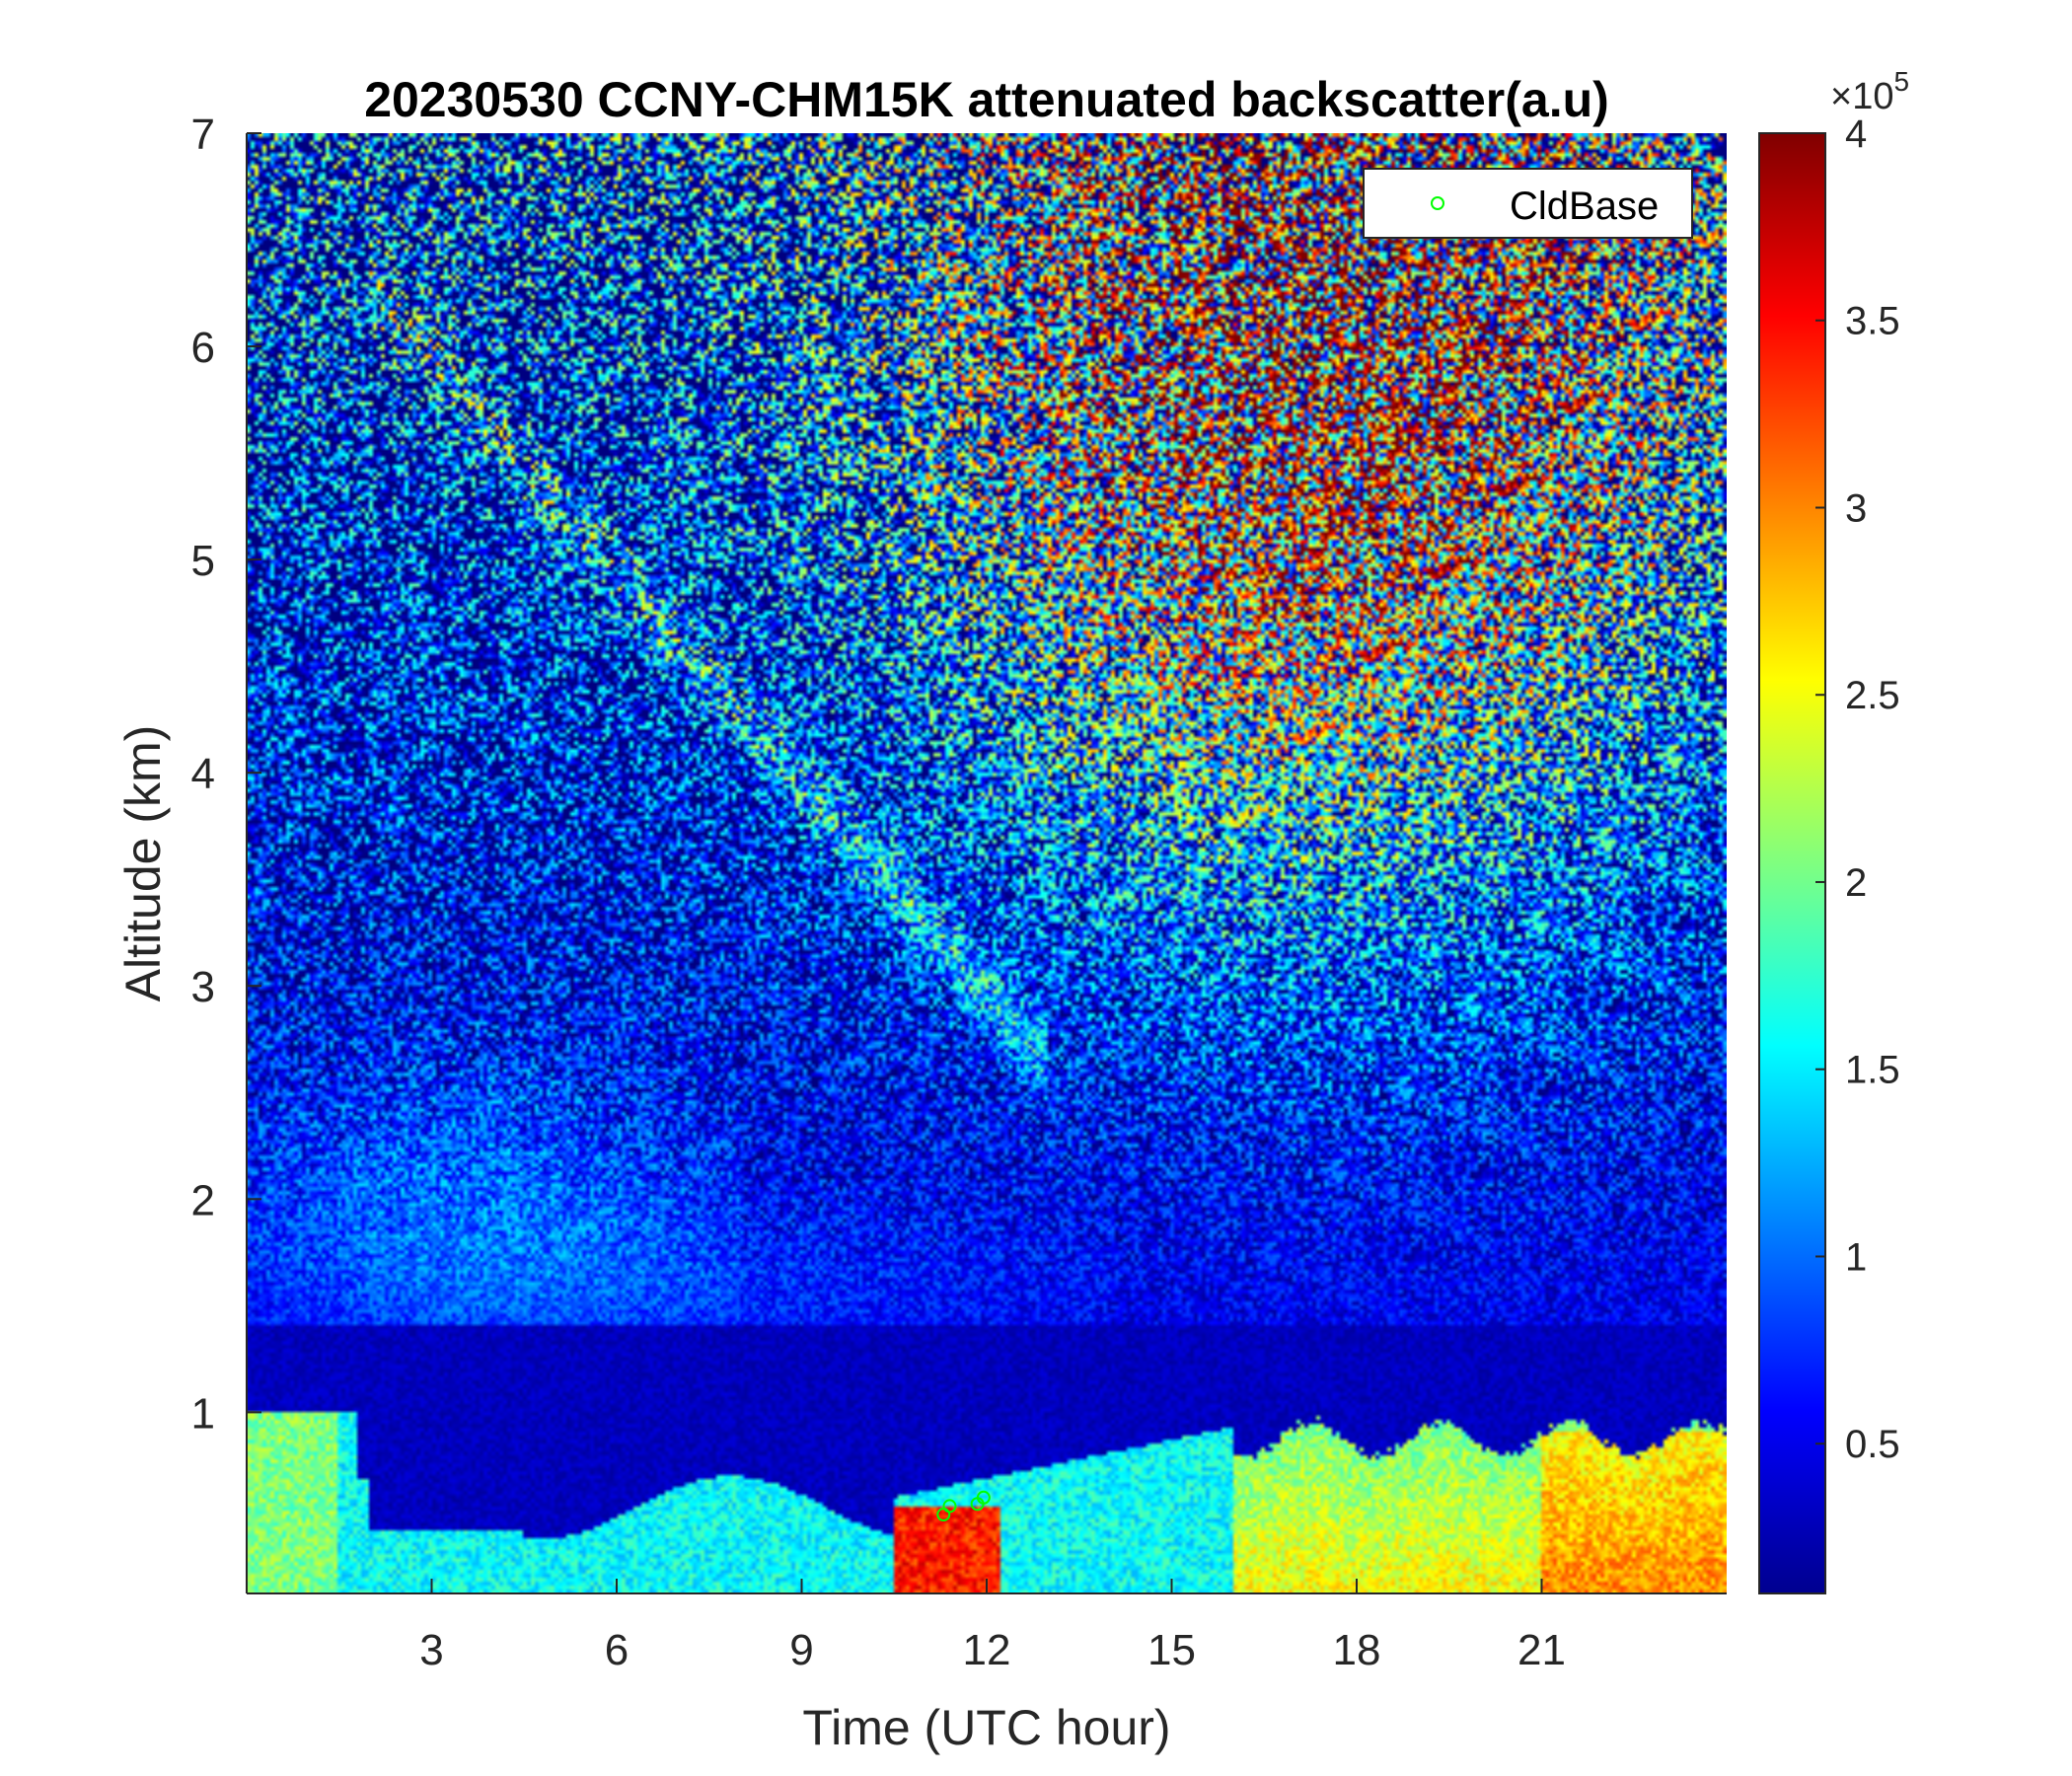  I want to click on colorbar-ticks: 0.5 1 1.5 2 2.5 3 3.5 4, so click(1858, 789).